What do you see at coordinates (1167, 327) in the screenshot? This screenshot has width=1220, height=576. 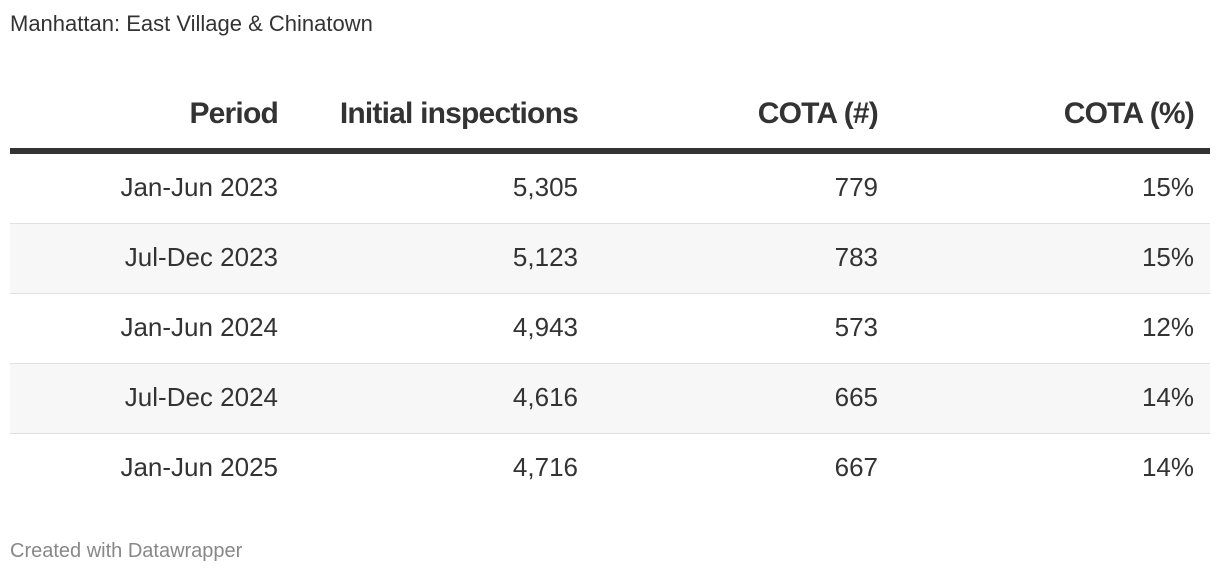 I see `cell-cota-percent: 12%` at bounding box center [1167, 327].